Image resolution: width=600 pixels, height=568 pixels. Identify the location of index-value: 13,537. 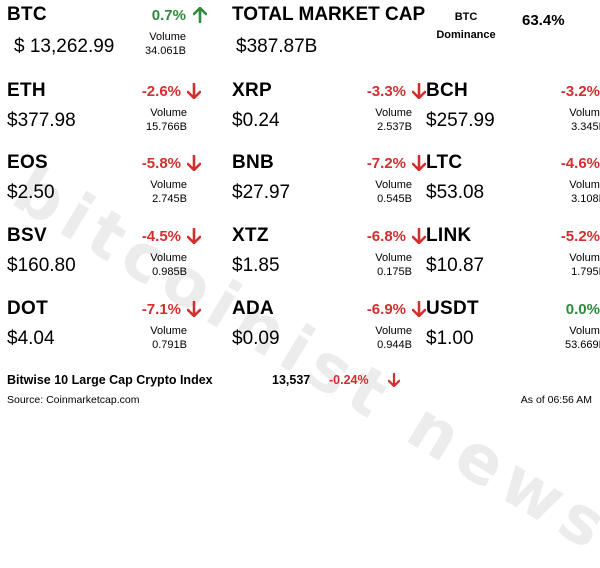
(291, 380).